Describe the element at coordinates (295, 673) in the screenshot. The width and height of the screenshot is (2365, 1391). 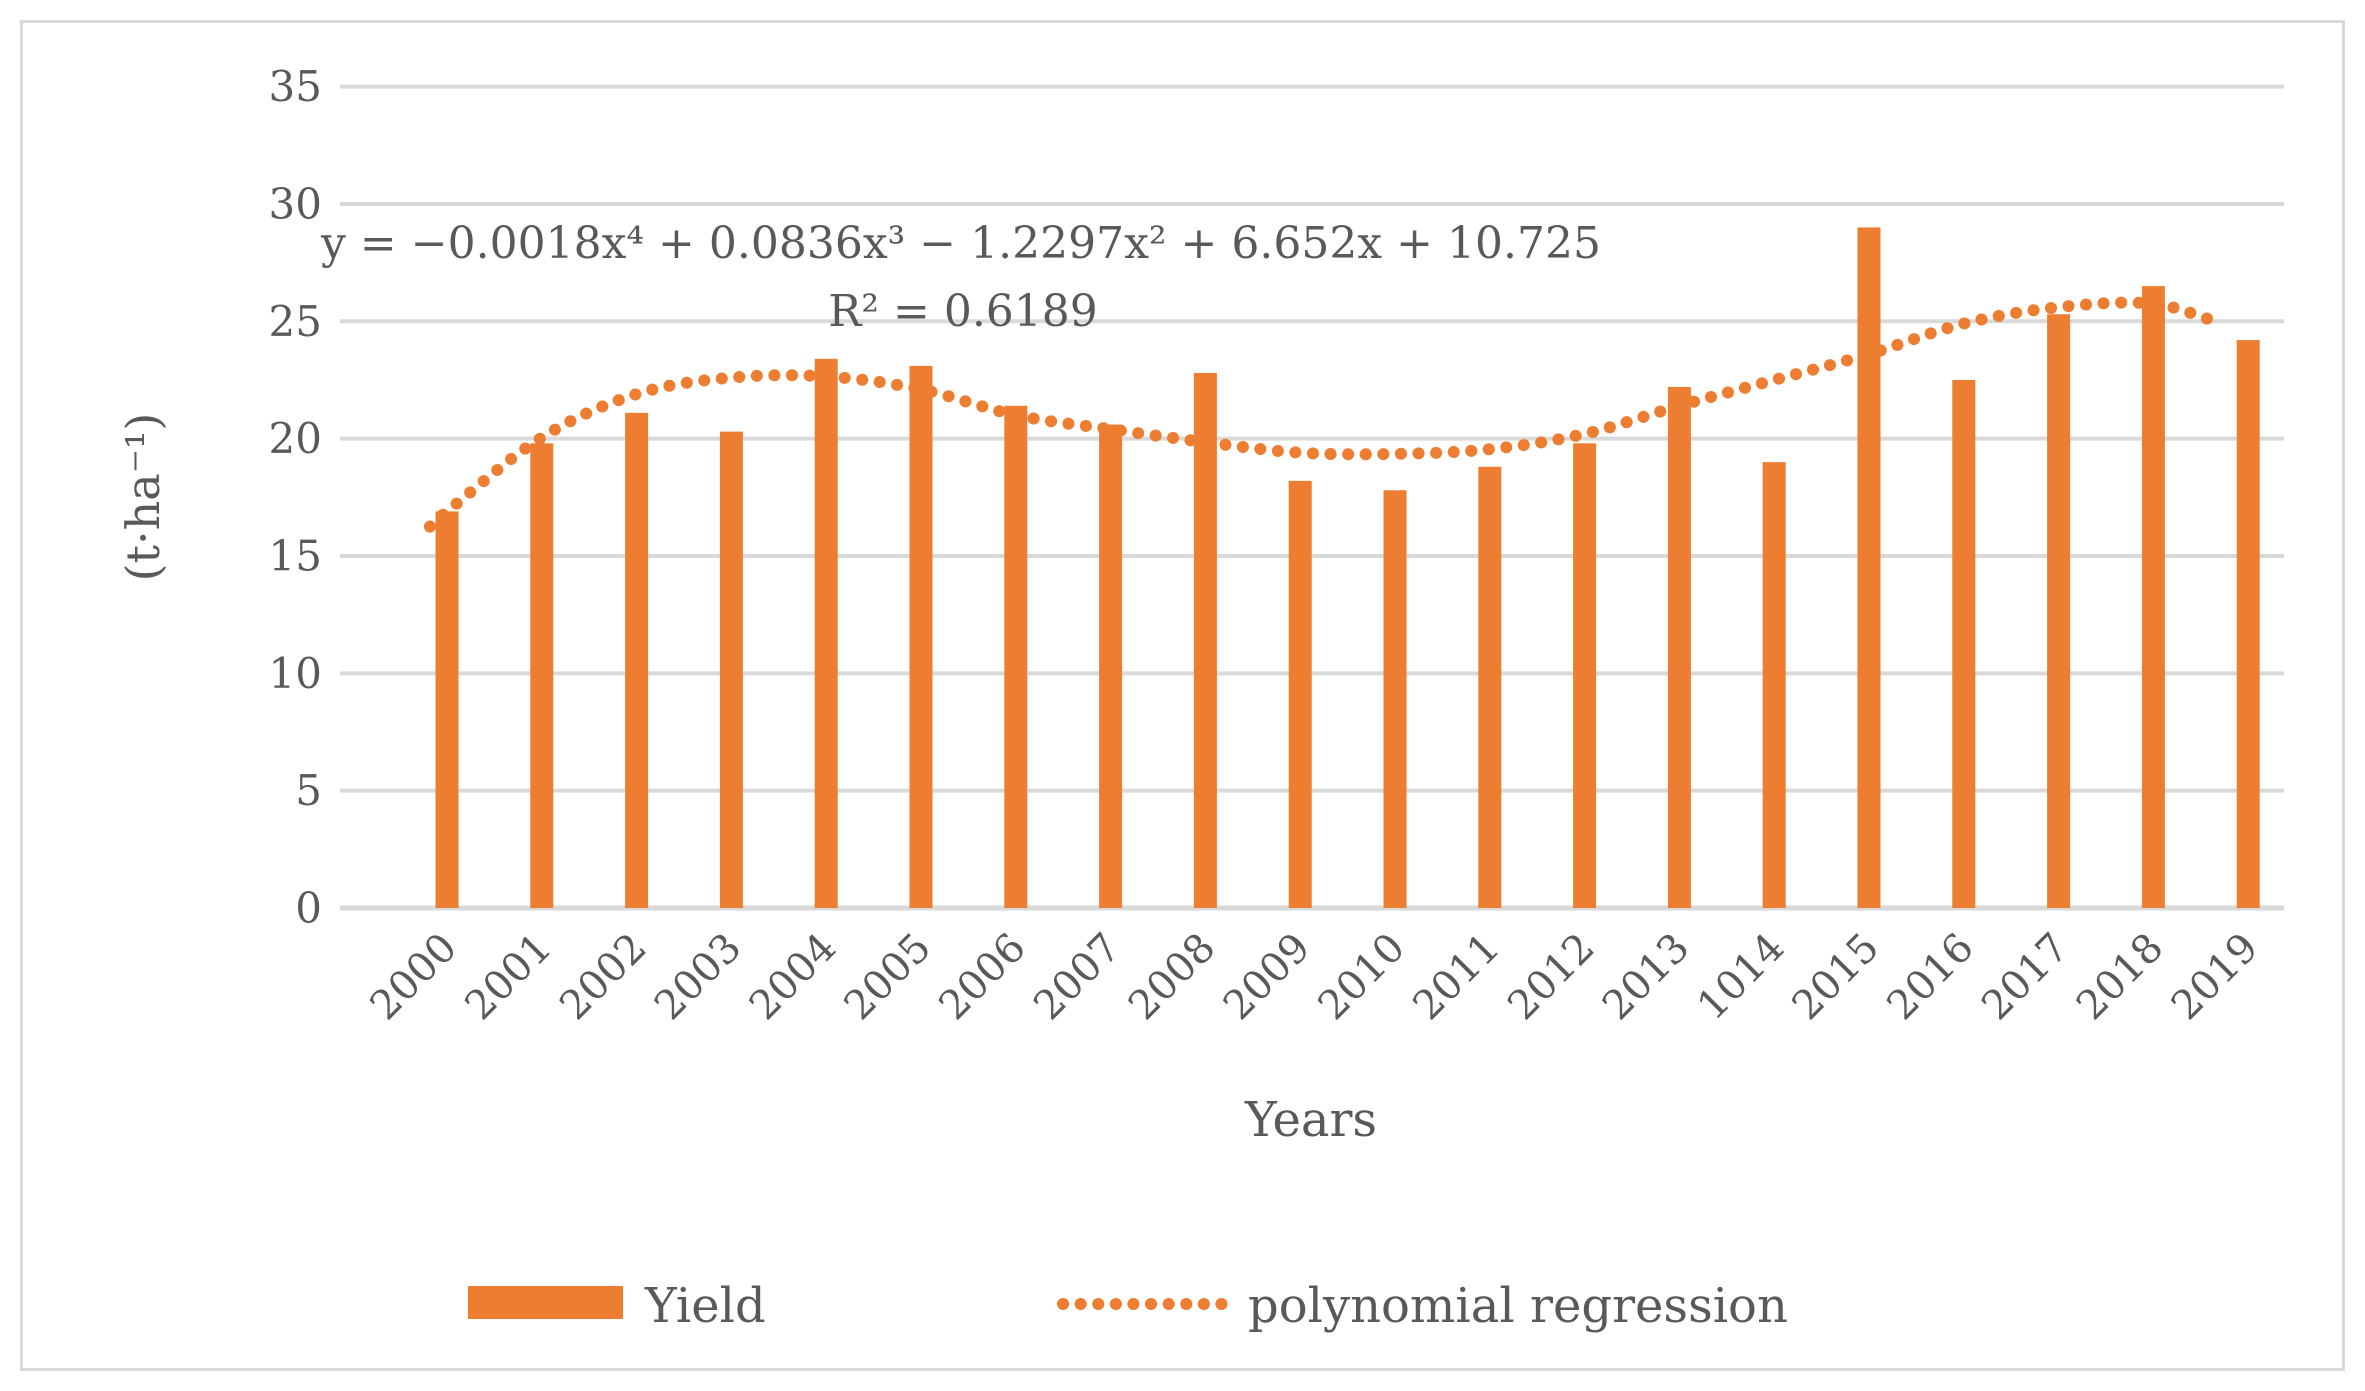
I see `y-tick-label: 10` at that location.